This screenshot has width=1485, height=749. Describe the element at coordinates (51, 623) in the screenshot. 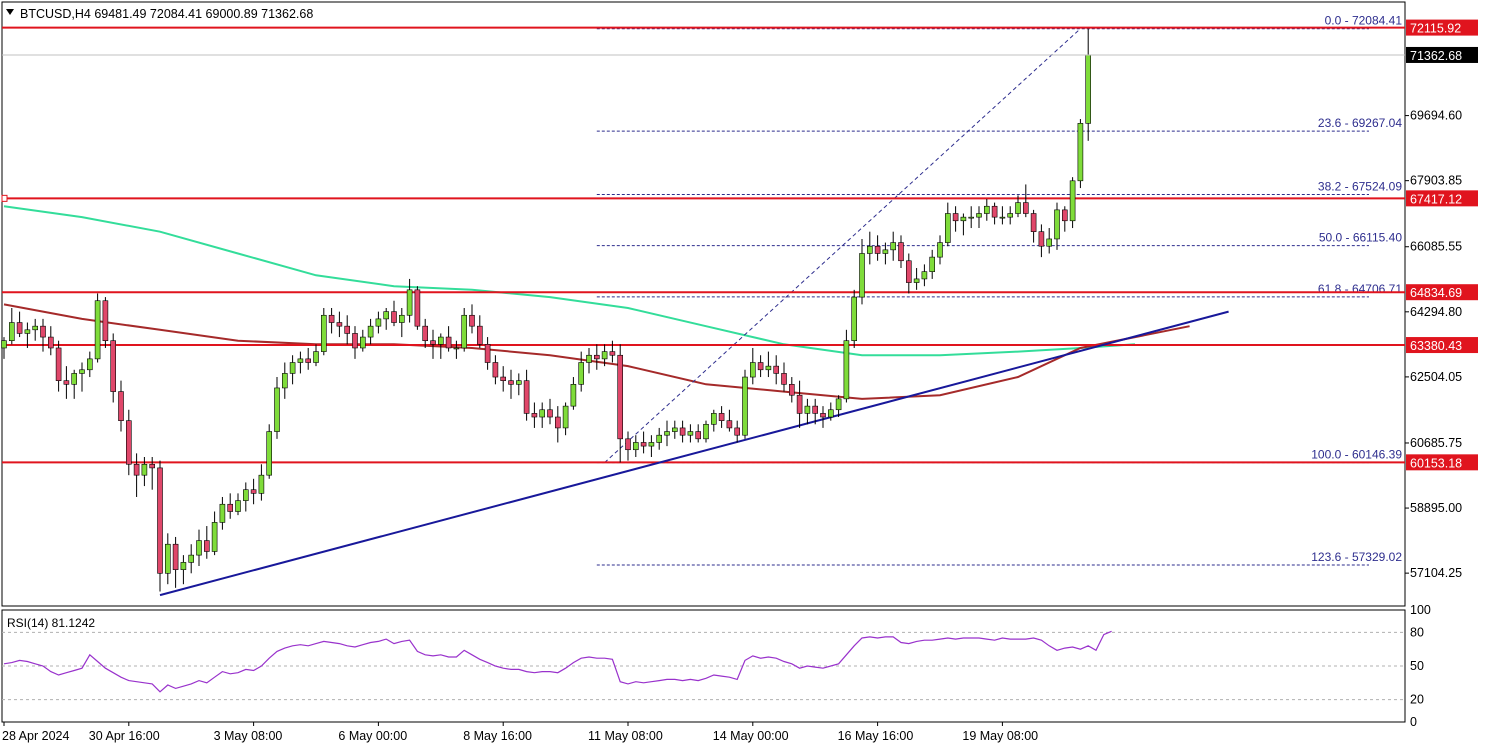

I see `rsi-label: RSI(14) 81.1242` at that location.